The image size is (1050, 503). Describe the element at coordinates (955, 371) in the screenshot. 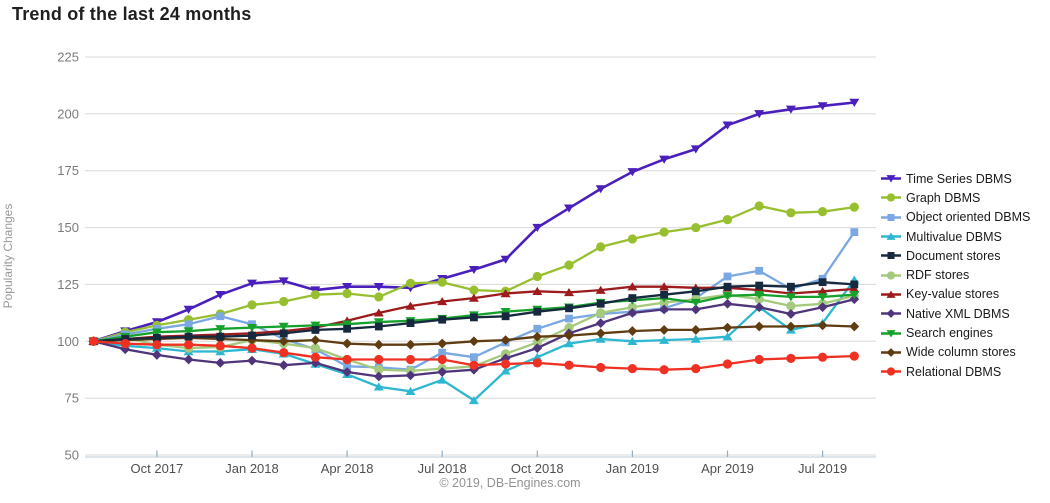

I see `legend-item-relational-dbms: Relational DBMS` at that location.